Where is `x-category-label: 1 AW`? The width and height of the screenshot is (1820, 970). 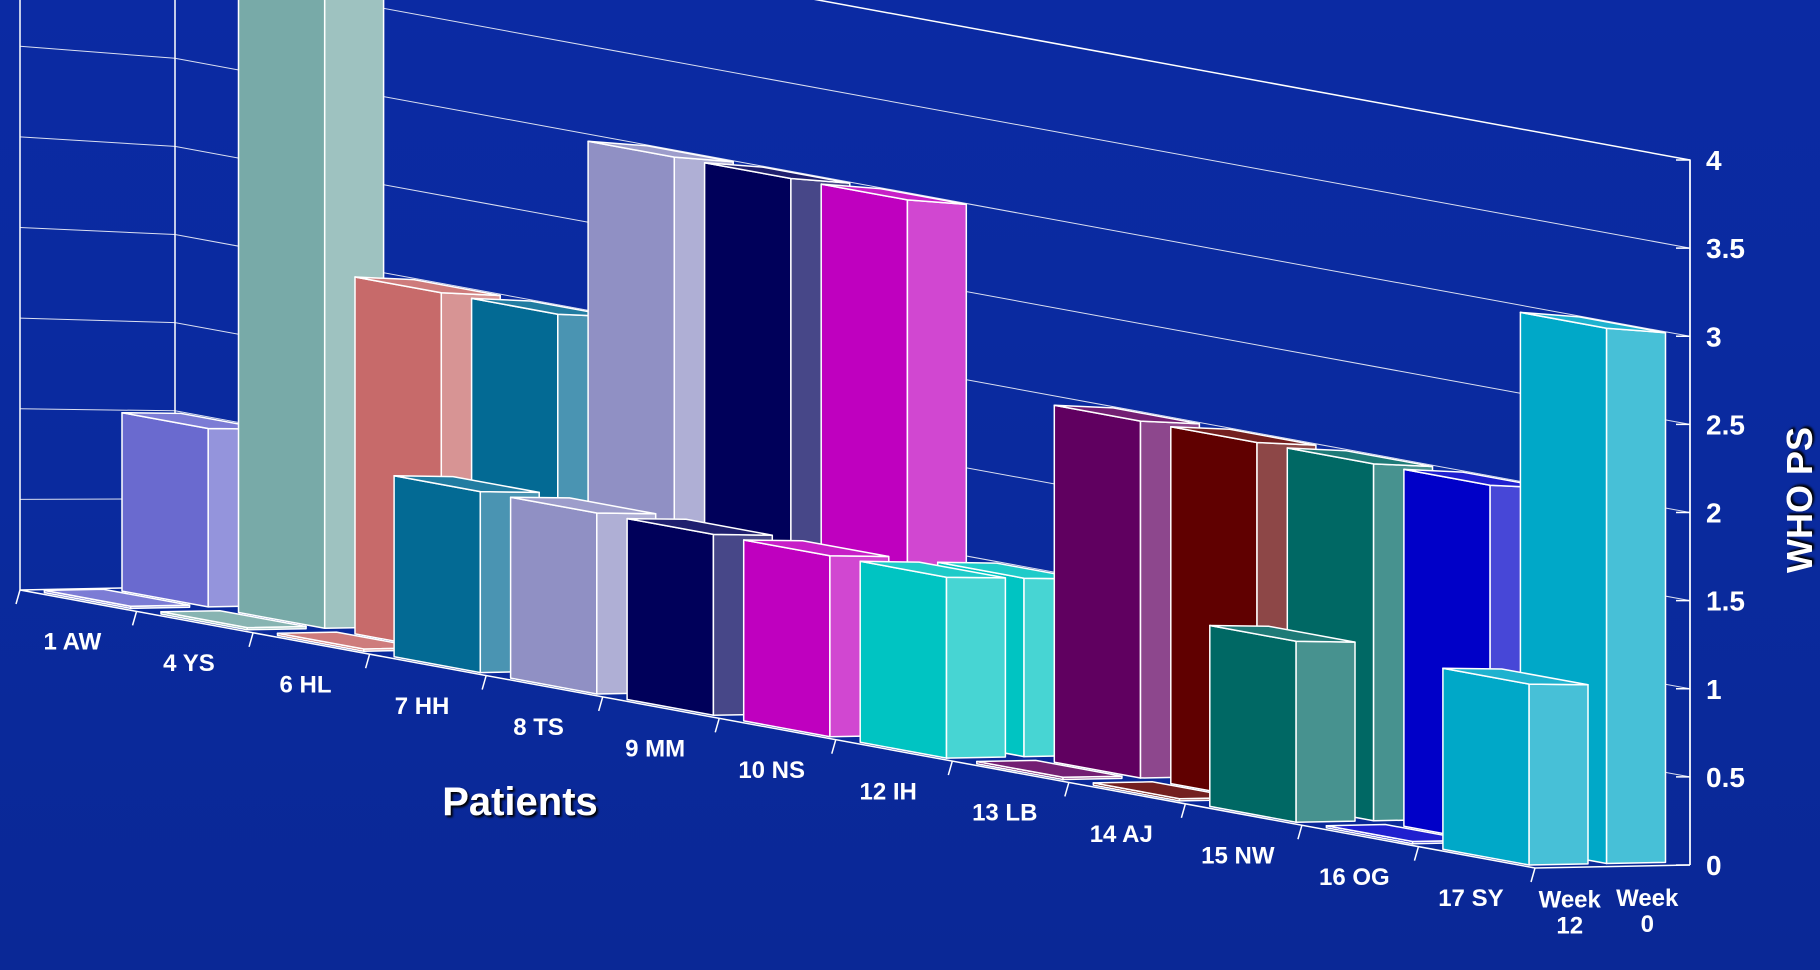
x-category-label: 1 AW is located at coordinates (73, 642).